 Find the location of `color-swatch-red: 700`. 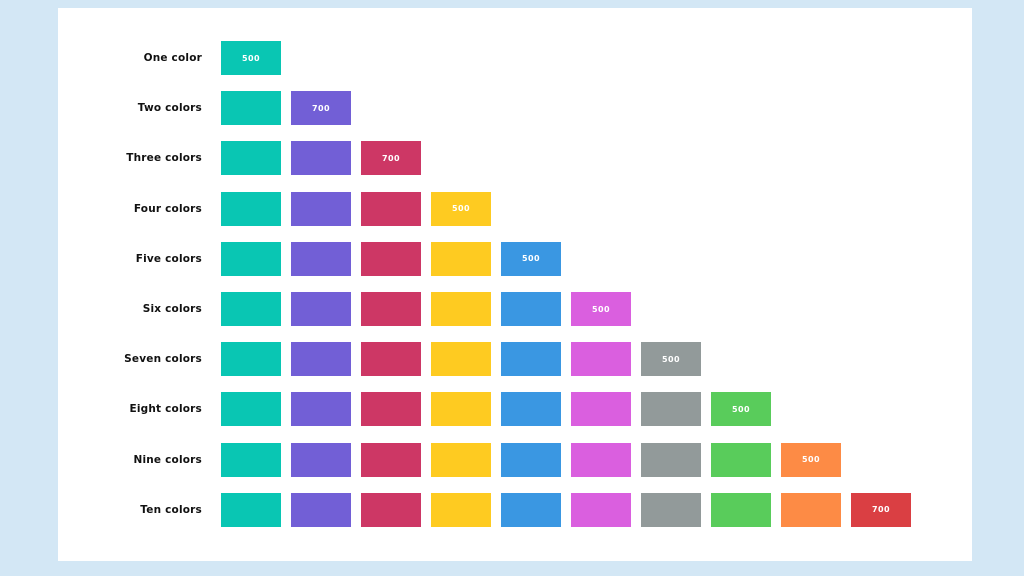

color-swatch-red: 700 is located at coordinates (881, 509).